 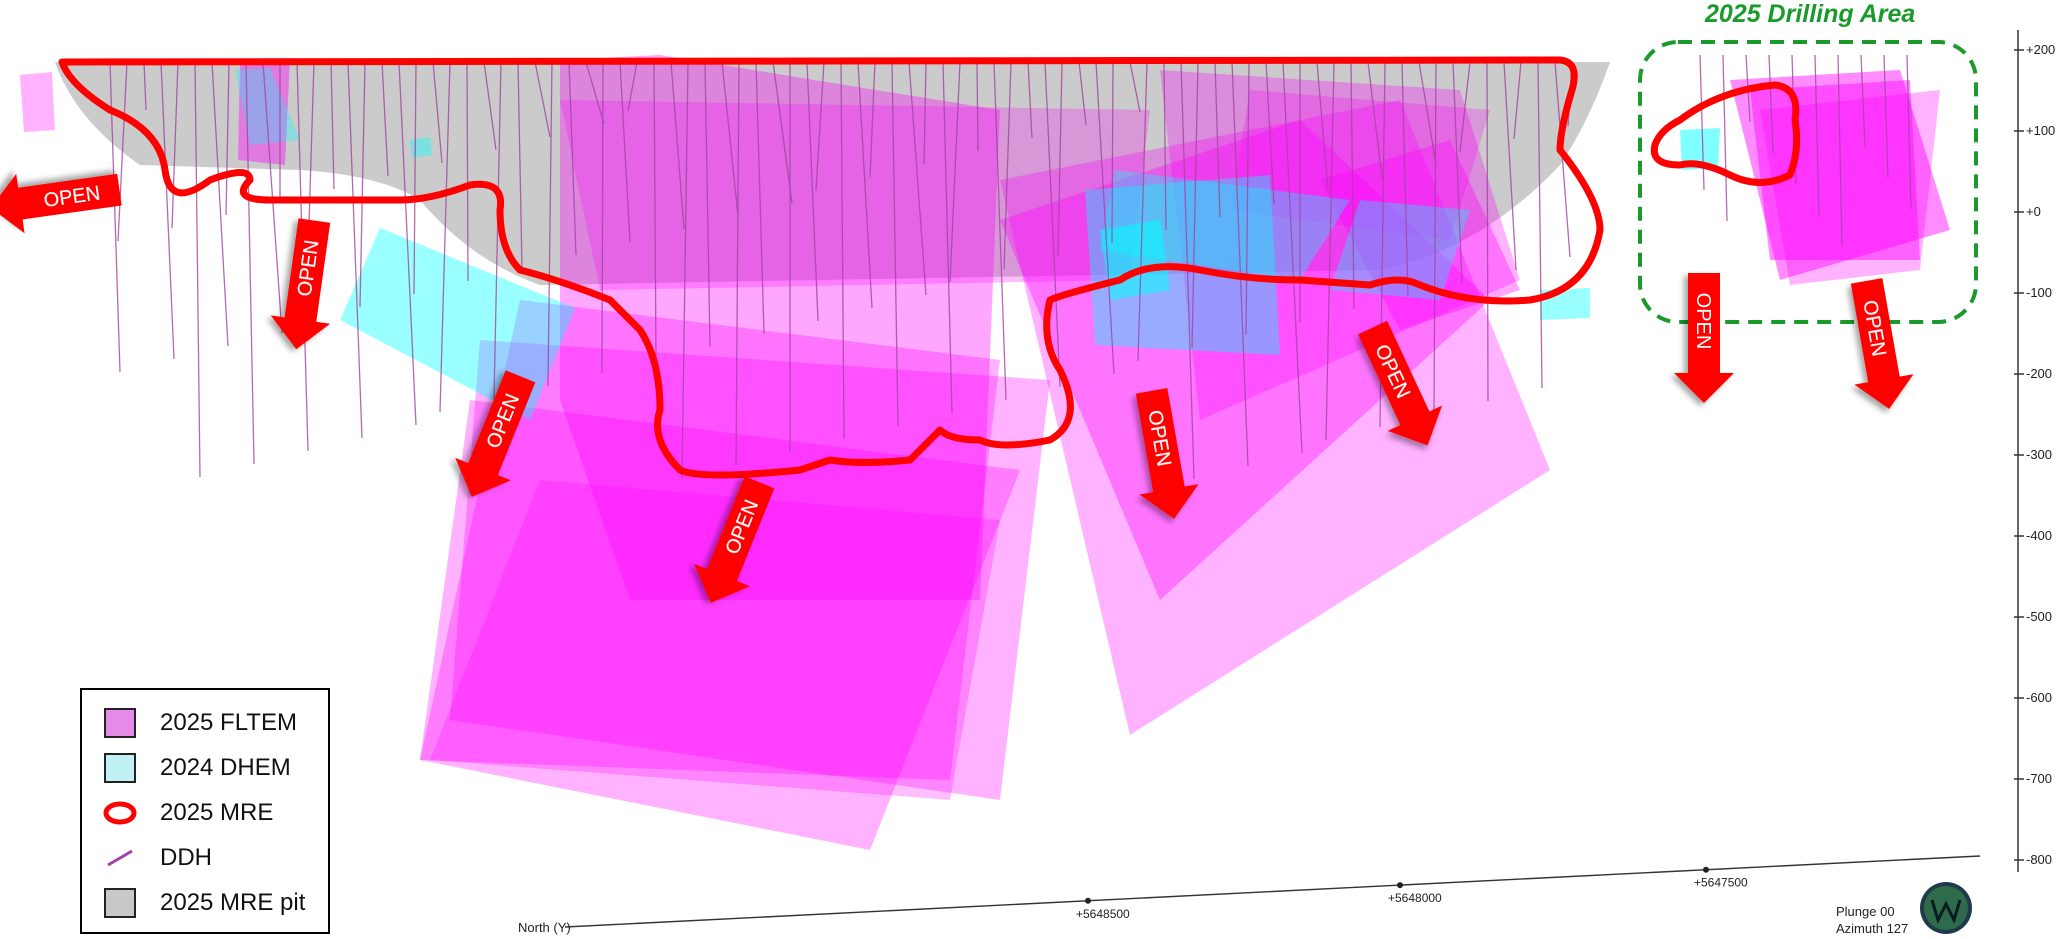 What do you see at coordinates (544, 927) in the screenshot?
I see `north-axis-label: North (Y)` at bounding box center [544, 927].